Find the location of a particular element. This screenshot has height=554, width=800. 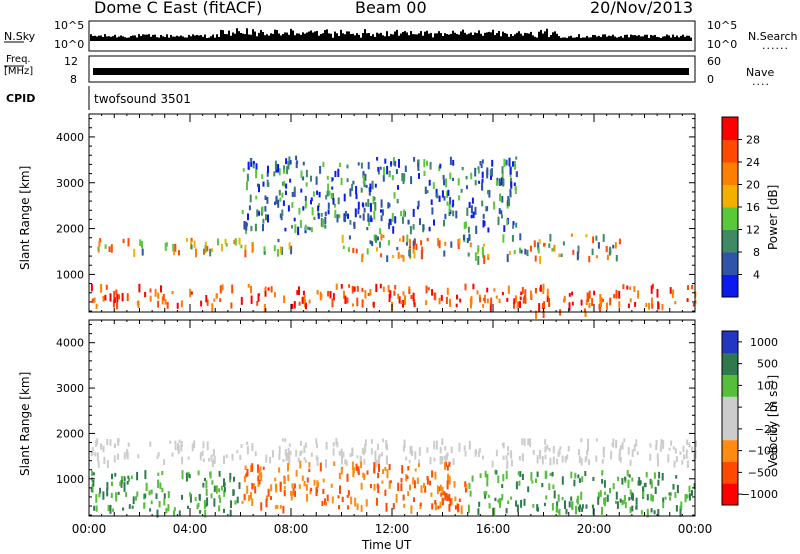

nsearch-dots: ······ is located at coordinates (775, 48).